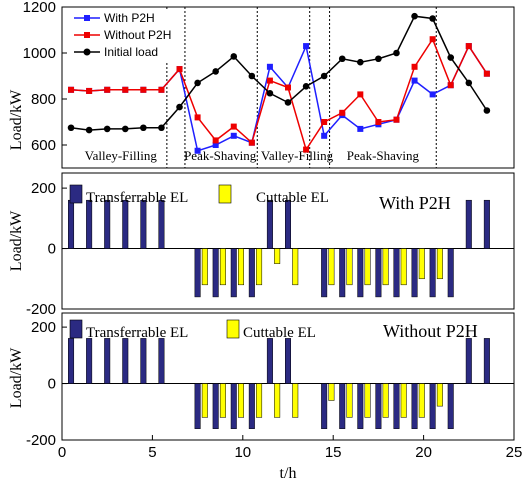 This screenshot has height=486, width=526. Describe the element at coordinates (242, 452) in the screenshot. I see `x-tick-label: 10` at that location.